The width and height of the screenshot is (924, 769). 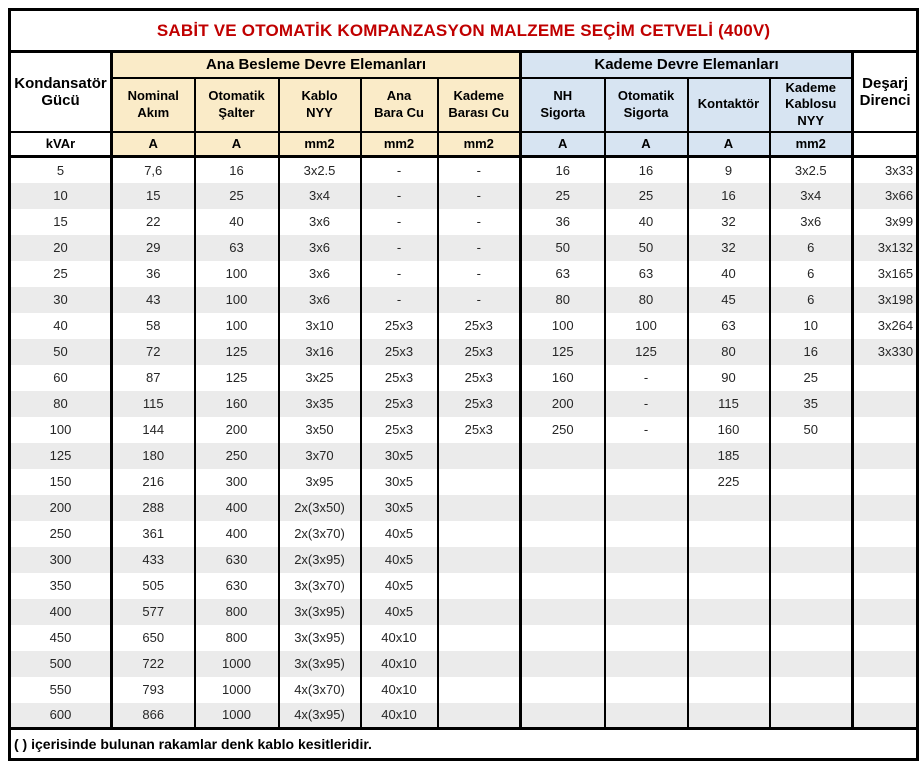 I want to click on group-header-ana-besleme: Ana Besleme Devre Elemanları, so click(x=316, y=64).